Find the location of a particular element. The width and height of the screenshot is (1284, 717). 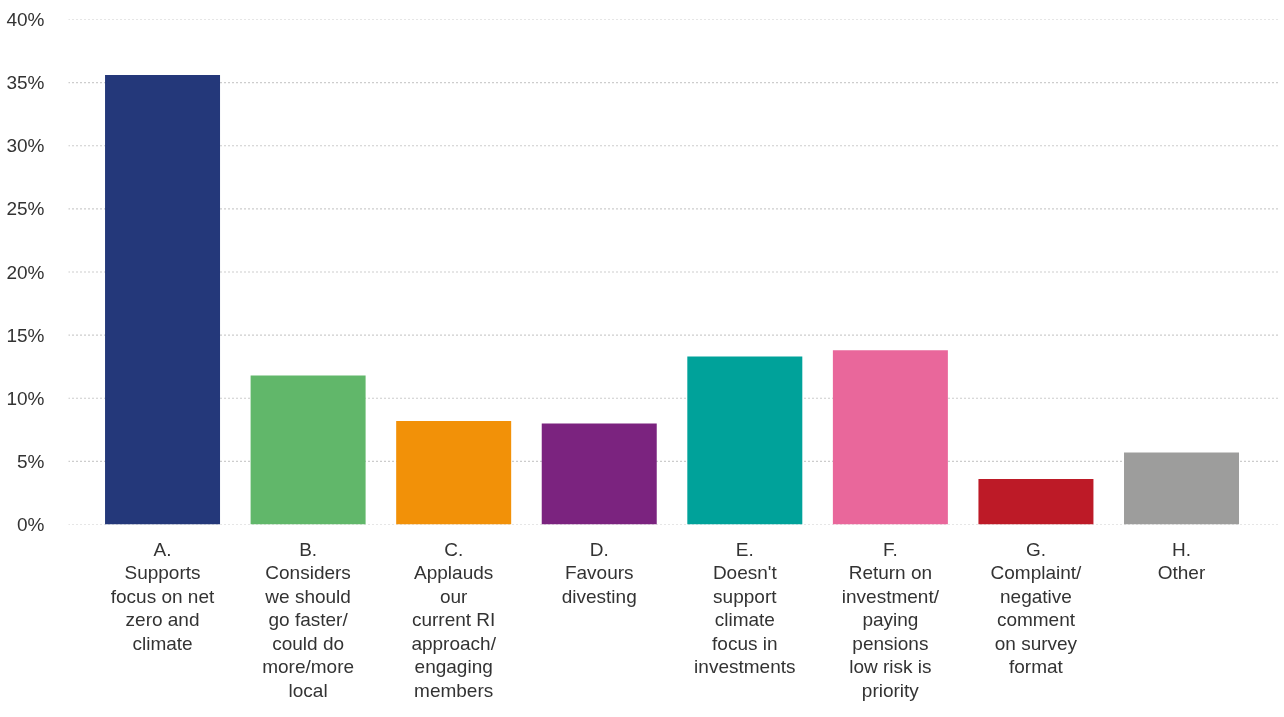

x-tick-label: C. Applauds our current RI approach/ engaging members is located at coordinates (454, 619).